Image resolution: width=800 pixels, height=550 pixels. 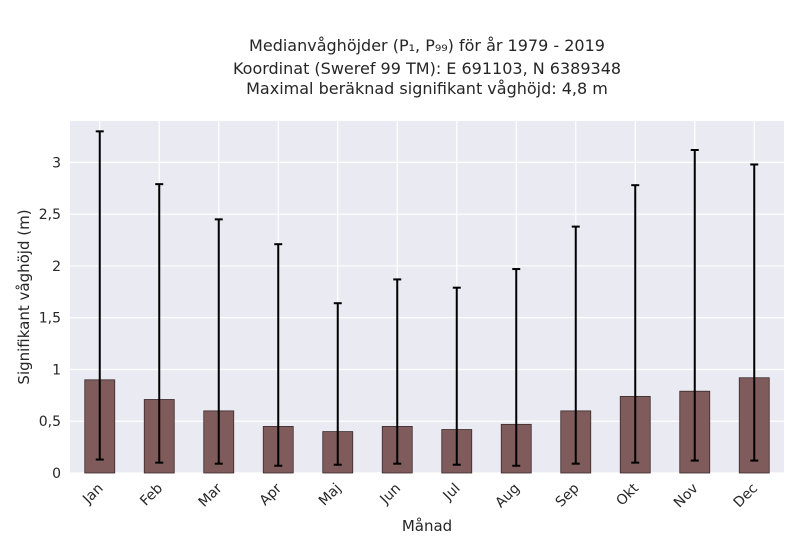 I want to click on error-bar-jan, so click(x=99, y=295).